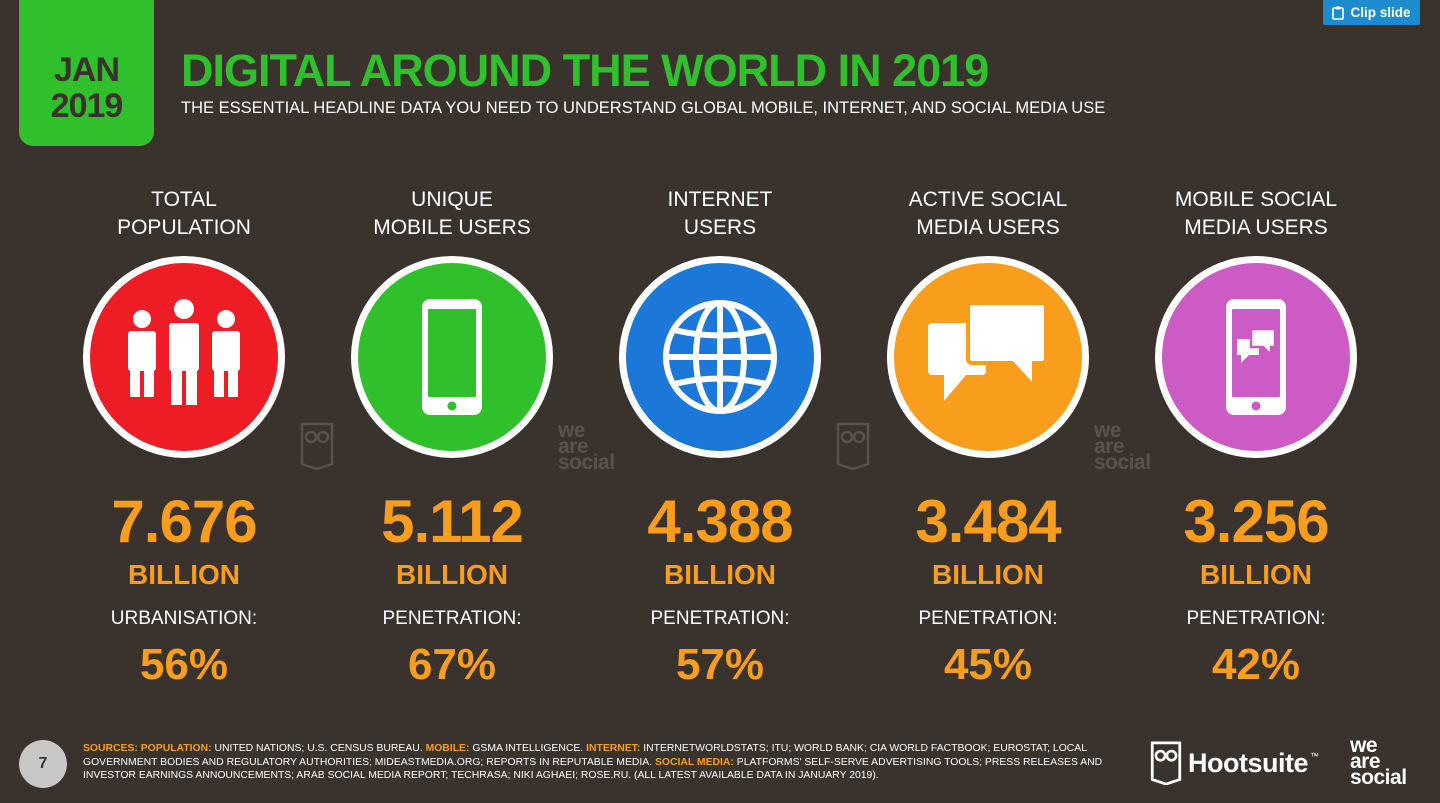 This screenshot has width=1440, height=803. Describe the element at coordinates (1166, 763) in the screenshot. I see `hootsuite-owl-icon` at that location.